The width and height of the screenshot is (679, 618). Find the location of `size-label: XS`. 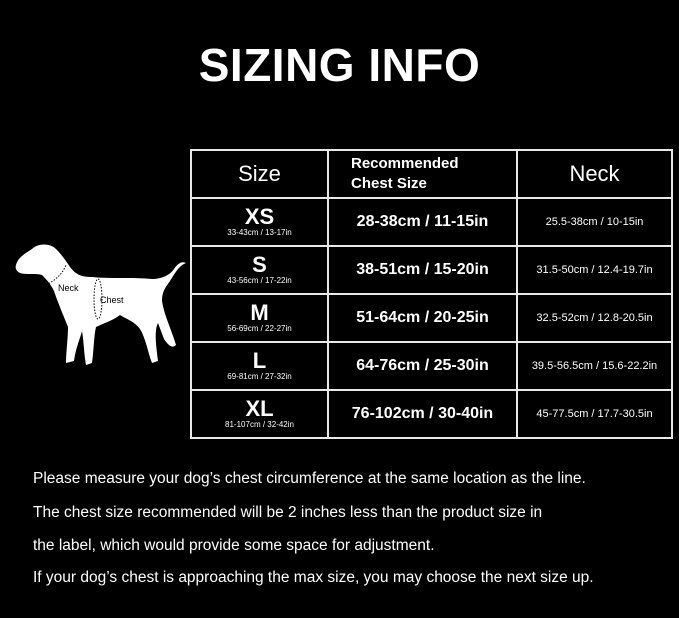

size-label: XS is located at coordinates (259, 216).